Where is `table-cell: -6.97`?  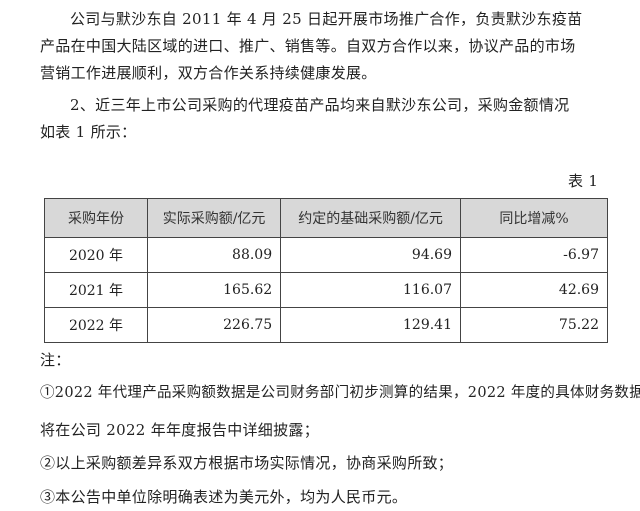
table-cell: -6.97 is located at coordinates (534, 255).